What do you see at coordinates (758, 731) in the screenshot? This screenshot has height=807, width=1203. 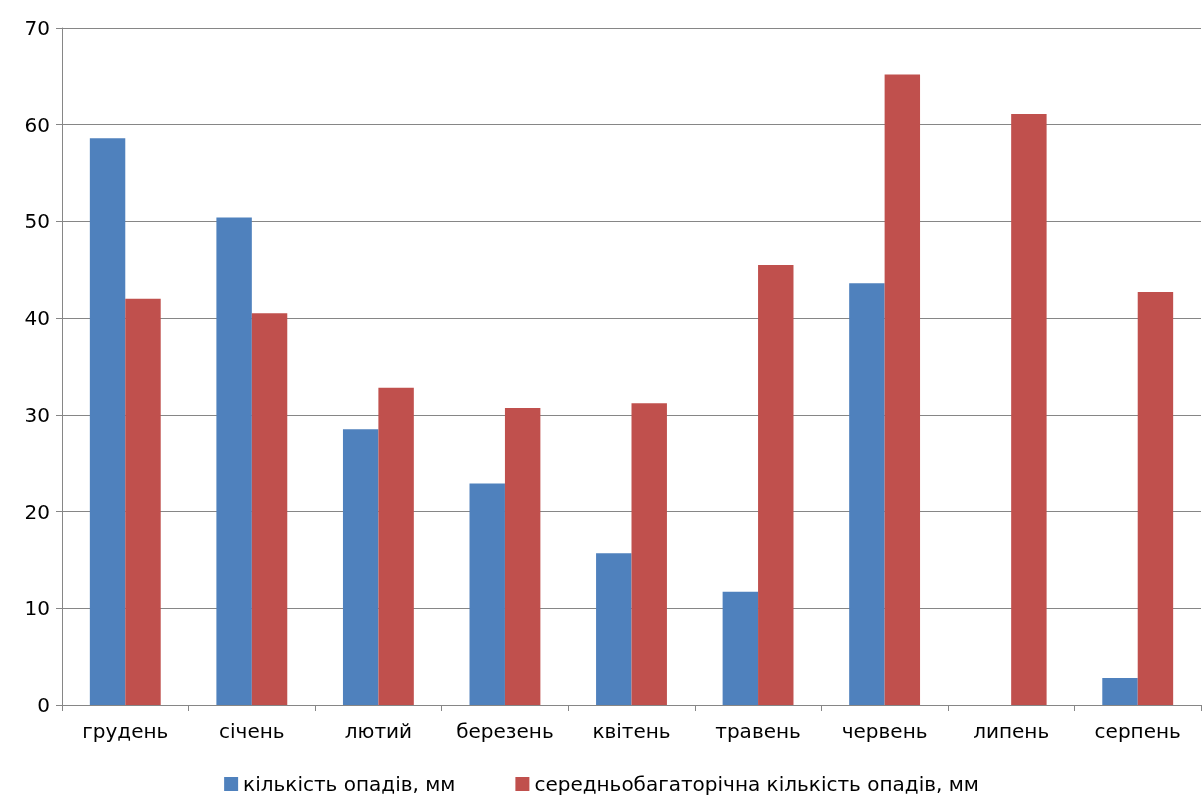 I see `x-tick-label: травень` at bounding box center [758, 731].